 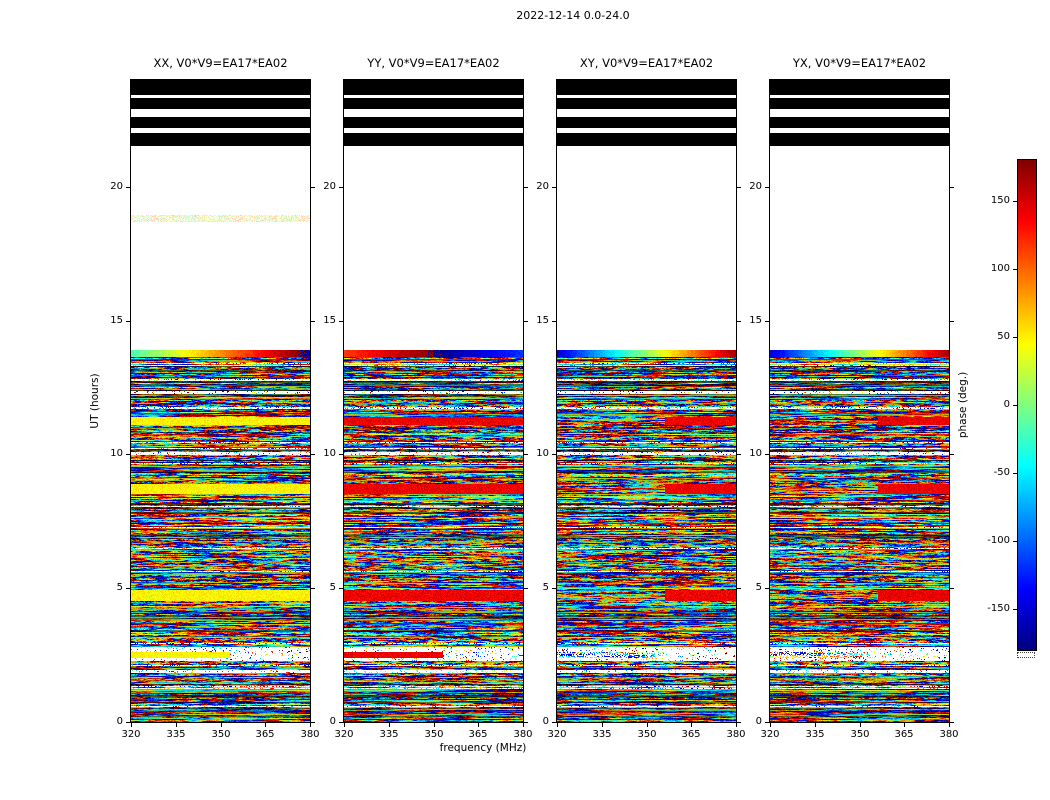 I want to click on y-tick-label: 15, so click(x=116, y=320).